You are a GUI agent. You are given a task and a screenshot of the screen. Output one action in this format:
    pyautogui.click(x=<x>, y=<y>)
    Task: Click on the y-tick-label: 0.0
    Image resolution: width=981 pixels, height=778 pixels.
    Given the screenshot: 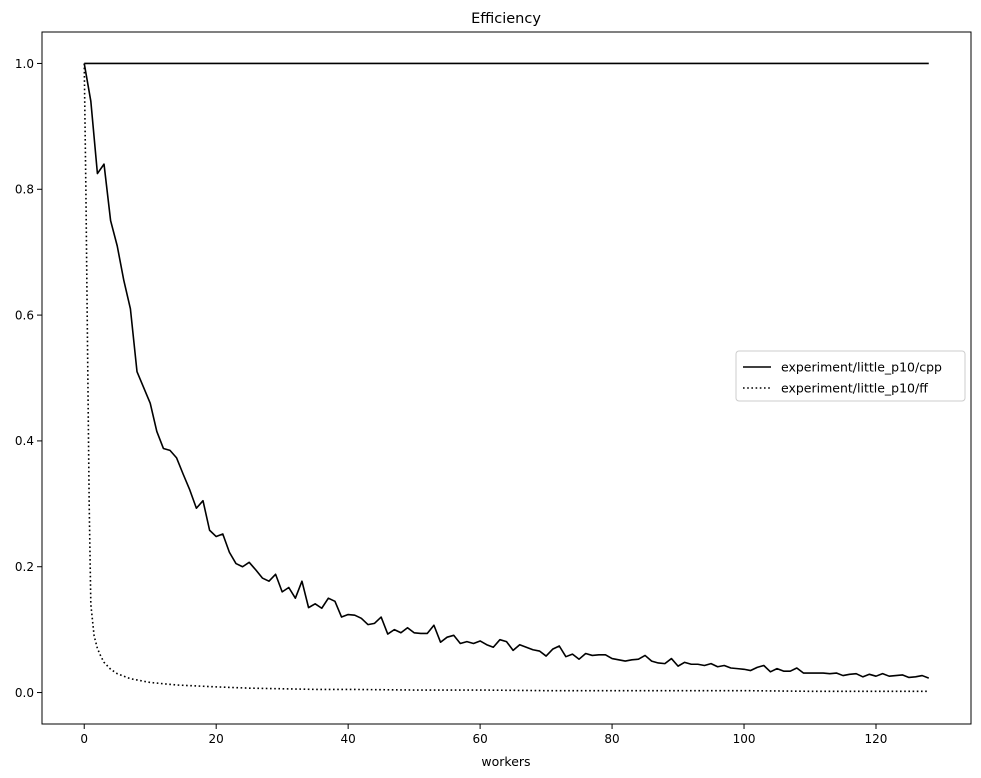 What is the action you would take?
    pyautogui.click(x=24, y=693)
    